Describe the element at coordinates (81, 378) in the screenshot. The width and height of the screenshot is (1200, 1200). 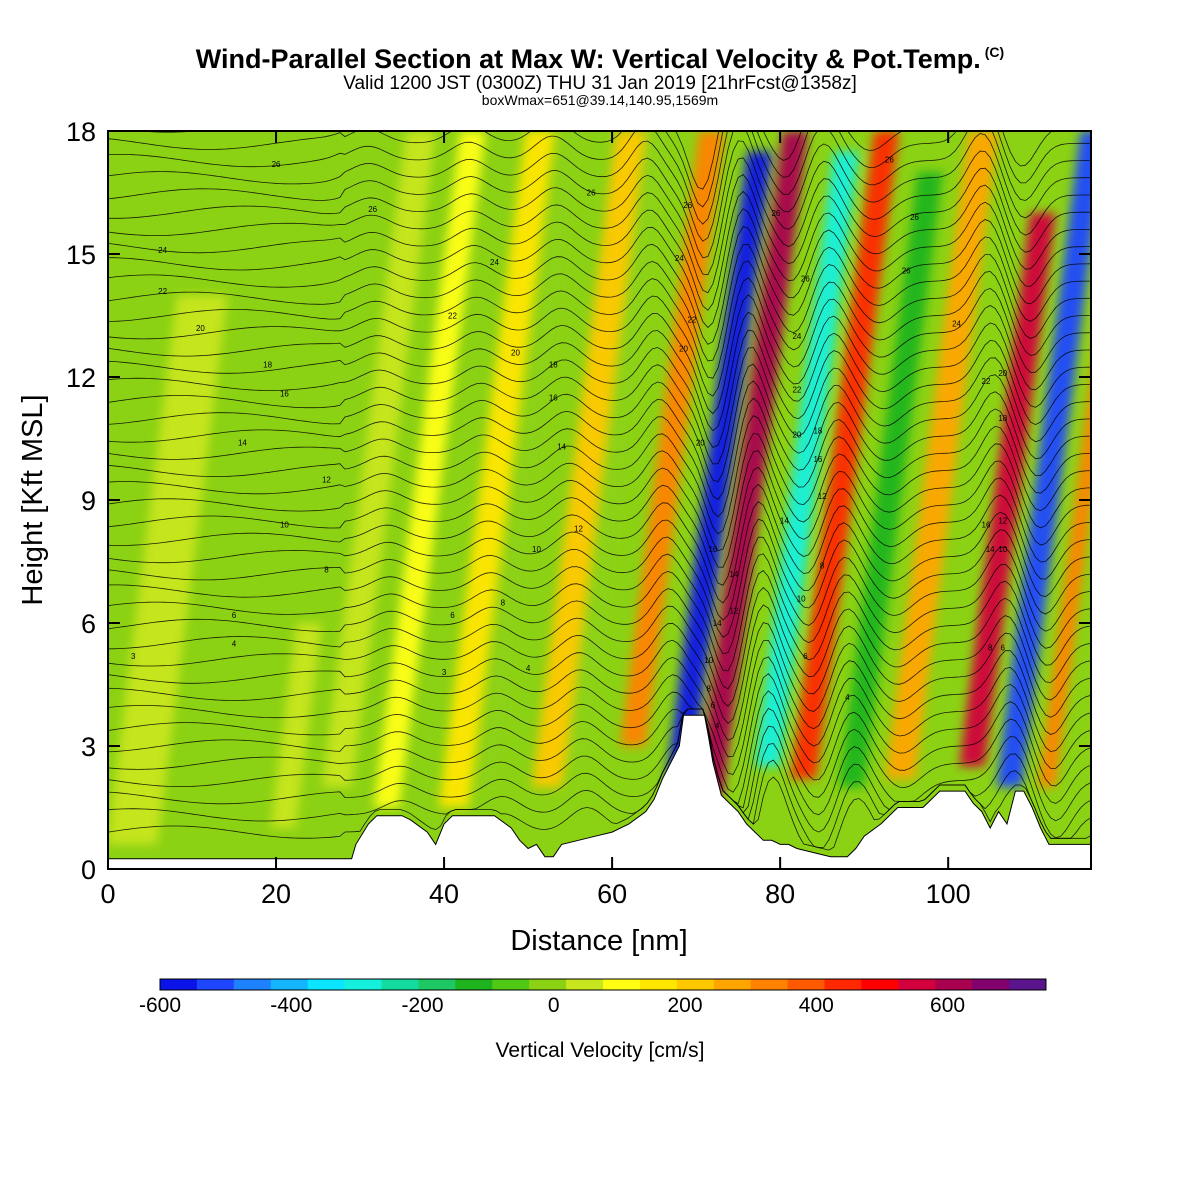
I see `y-tick-label: 12` at that location.